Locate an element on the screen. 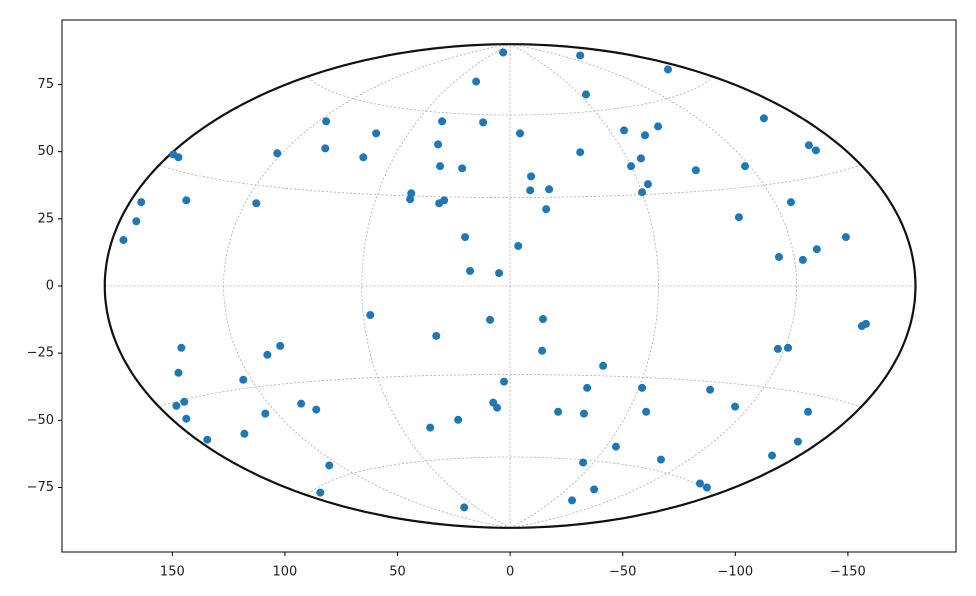 This screenshot has height=596, width=976. y-tick-label: −50 is located at coordinates (40, 420).